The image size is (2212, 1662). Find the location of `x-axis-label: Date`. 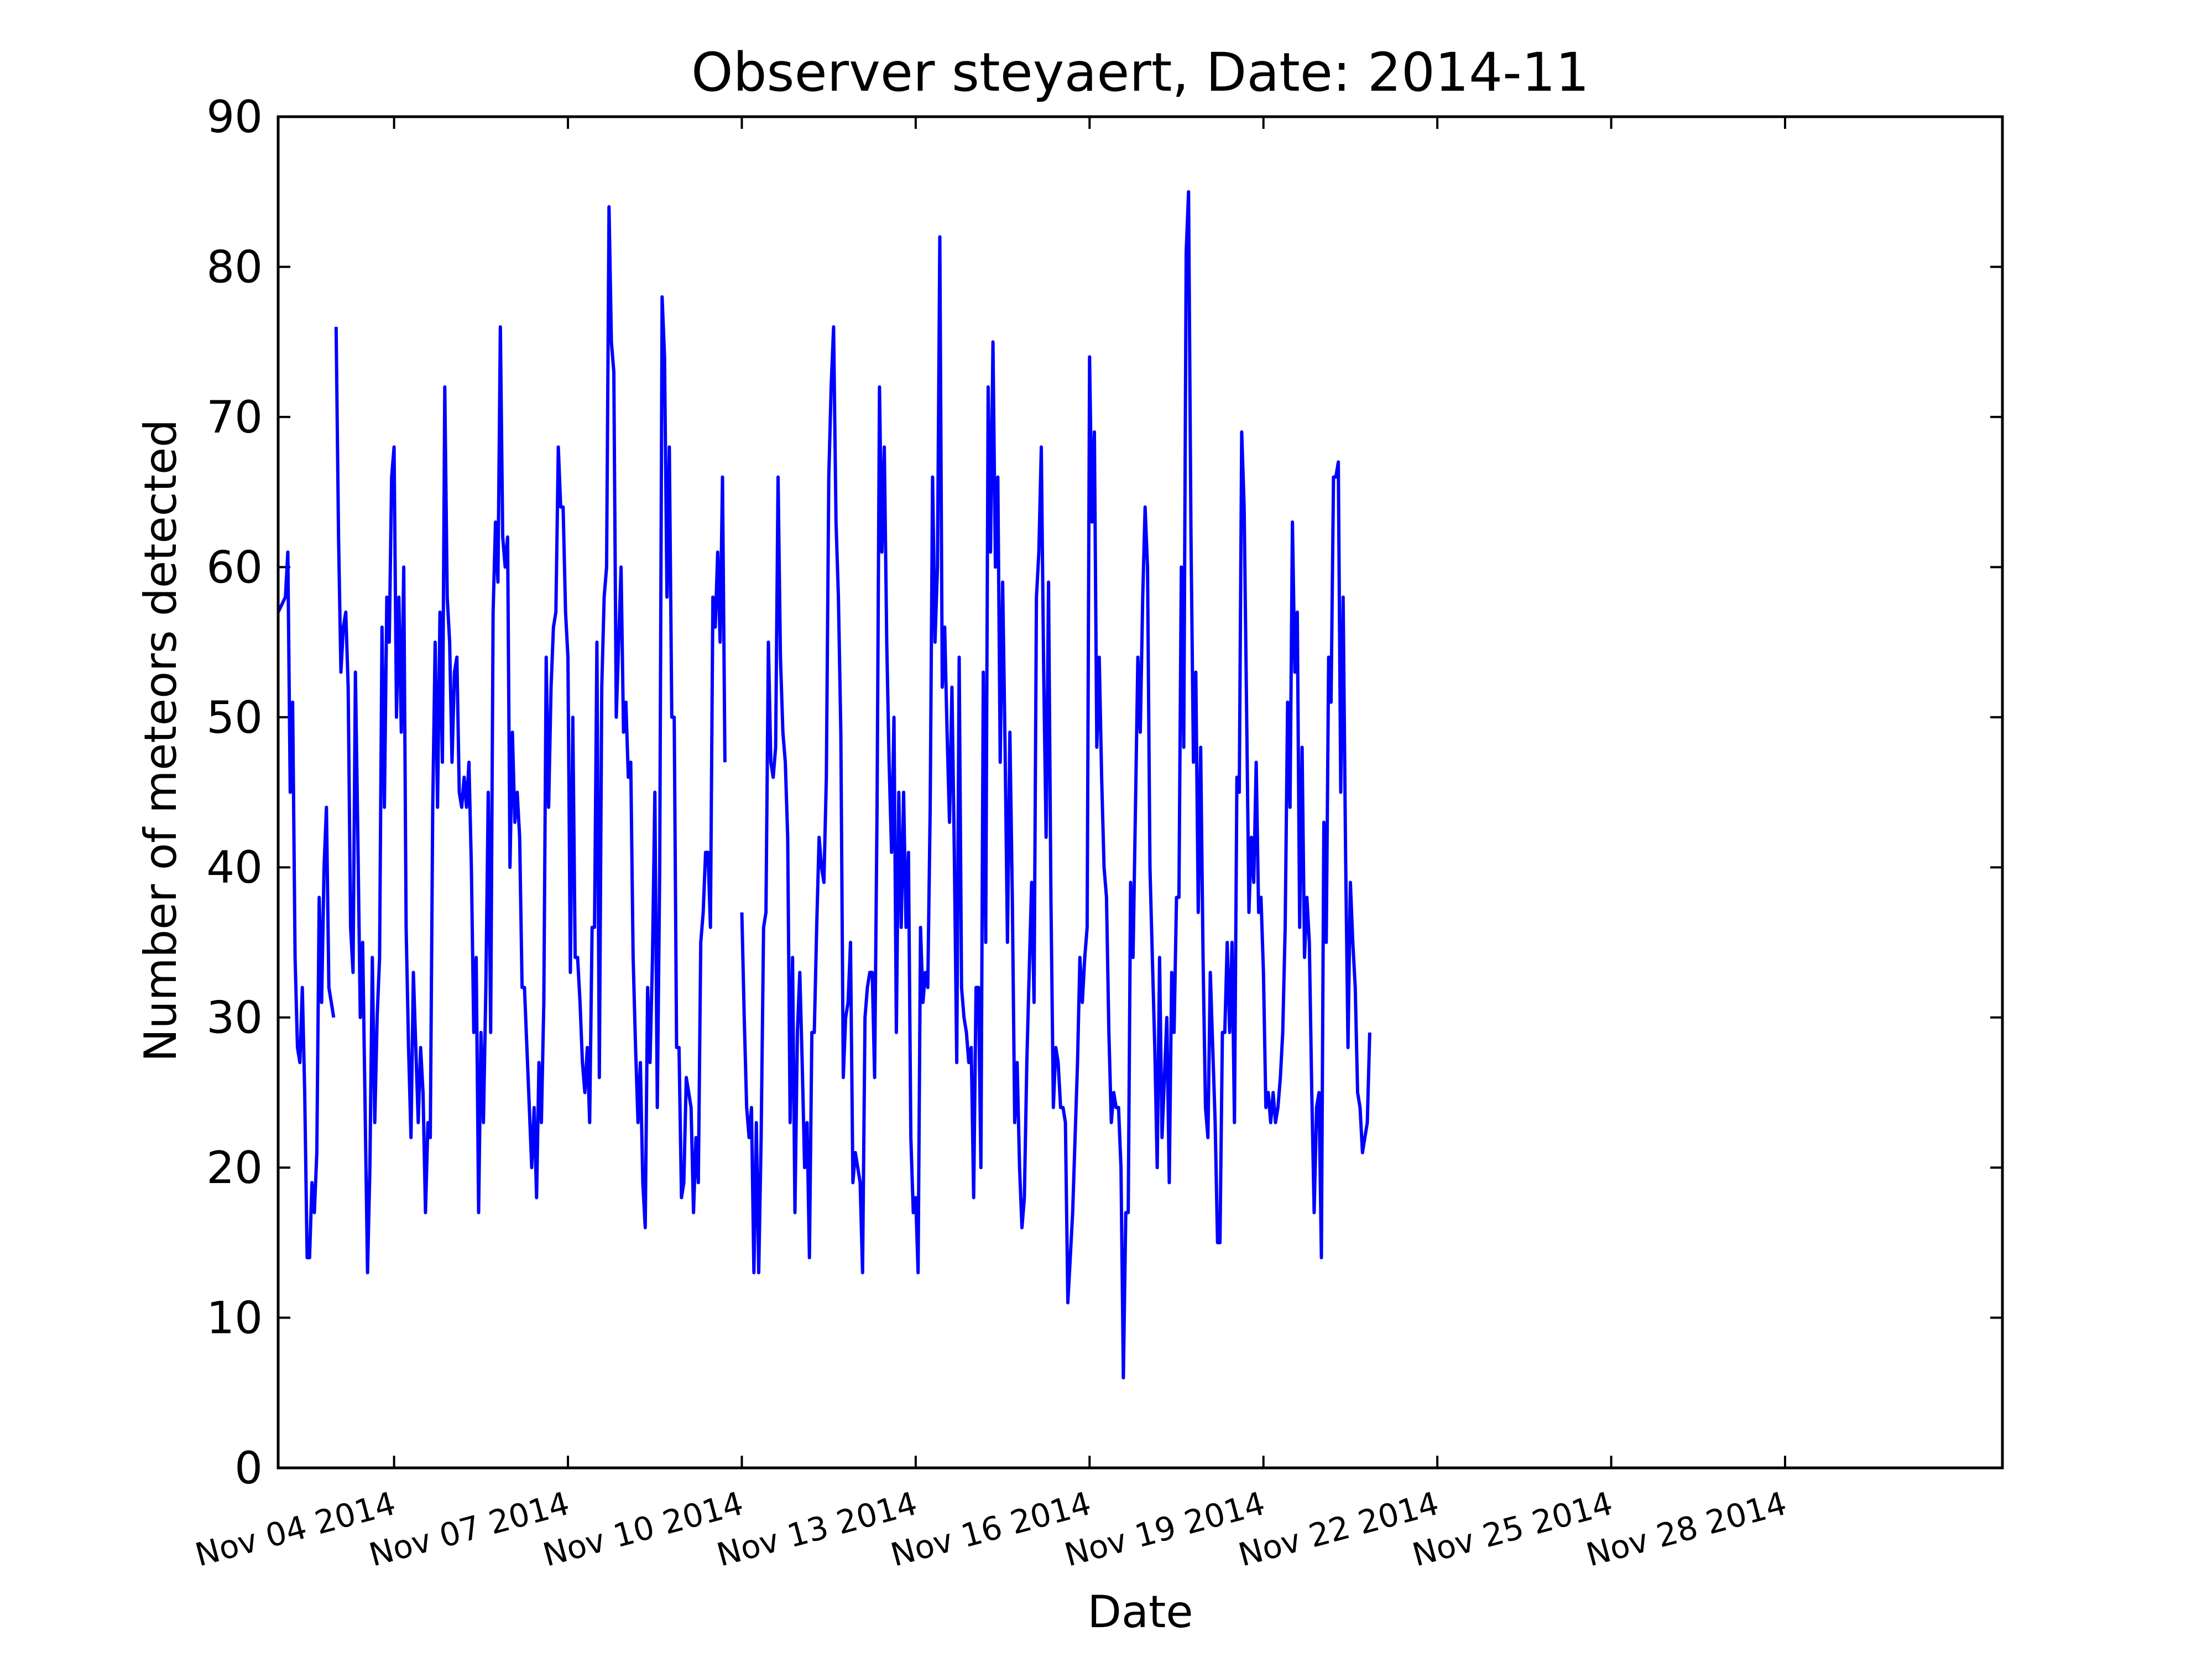

x-axis-label: Date is located at coordinates (1140, 1612).